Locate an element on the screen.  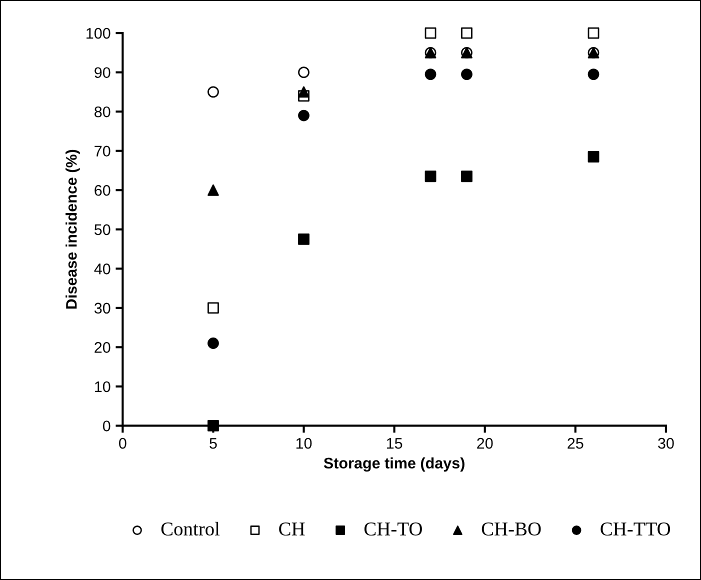
x-axis-title: Storage time (days) is located at coordinates (394, 464).